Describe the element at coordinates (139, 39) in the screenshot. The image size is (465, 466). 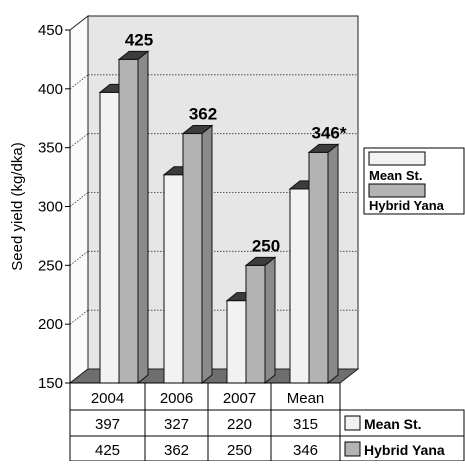
I see `data-label: 425` at that location.